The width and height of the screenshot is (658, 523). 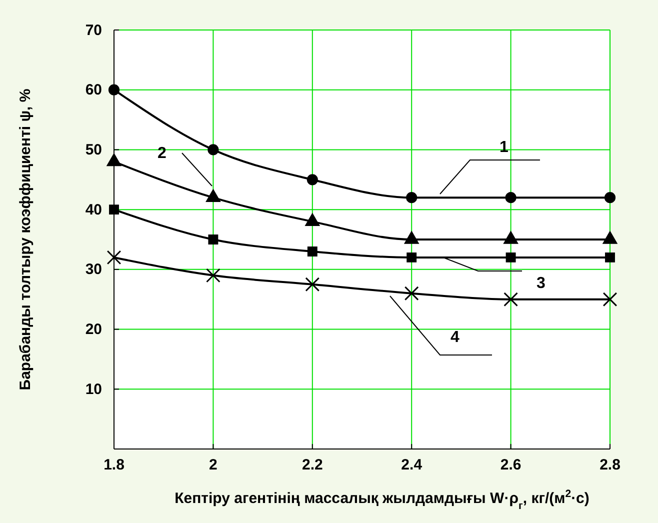 I want to click on x-tick-label: 2, so click(x=213, y=465).